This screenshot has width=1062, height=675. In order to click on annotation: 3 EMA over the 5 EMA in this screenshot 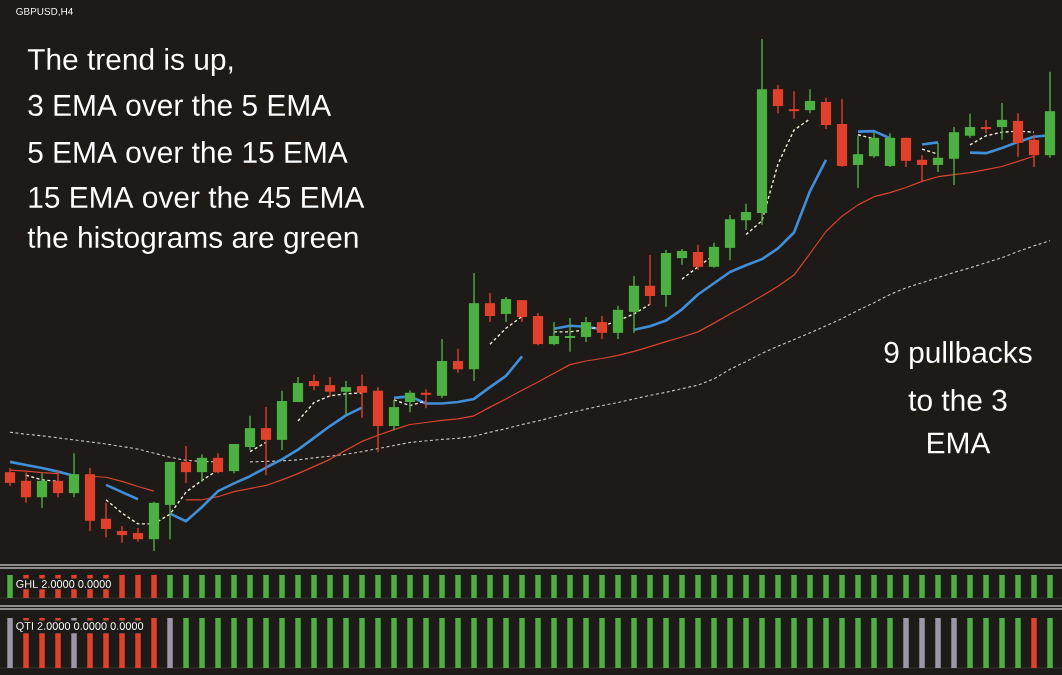, I will do `click(180, 105)`.